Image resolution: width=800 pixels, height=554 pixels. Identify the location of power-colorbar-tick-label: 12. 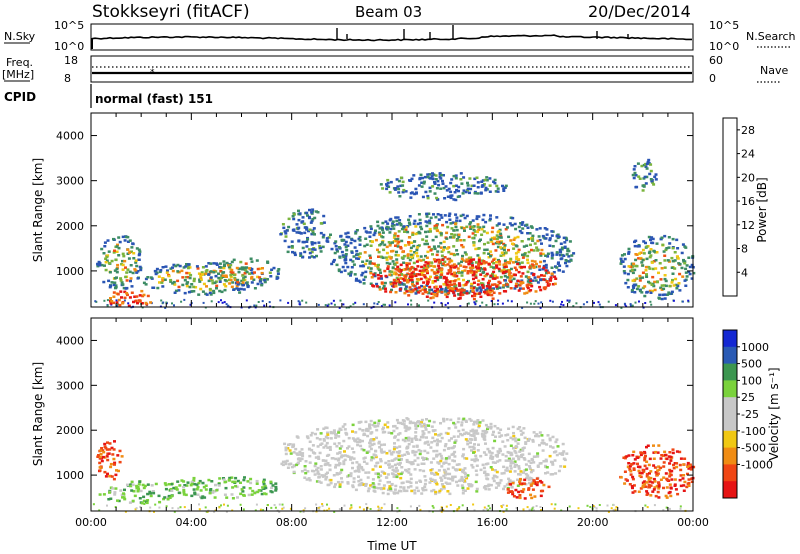
(748, 225).